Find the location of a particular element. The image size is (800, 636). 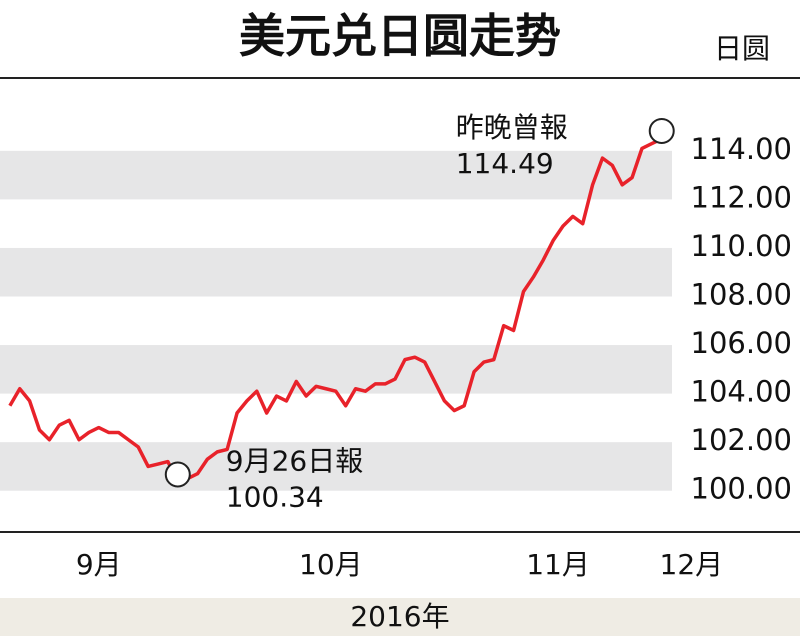

y-tick-label: 114.00 is located at coordinates (741, 149).